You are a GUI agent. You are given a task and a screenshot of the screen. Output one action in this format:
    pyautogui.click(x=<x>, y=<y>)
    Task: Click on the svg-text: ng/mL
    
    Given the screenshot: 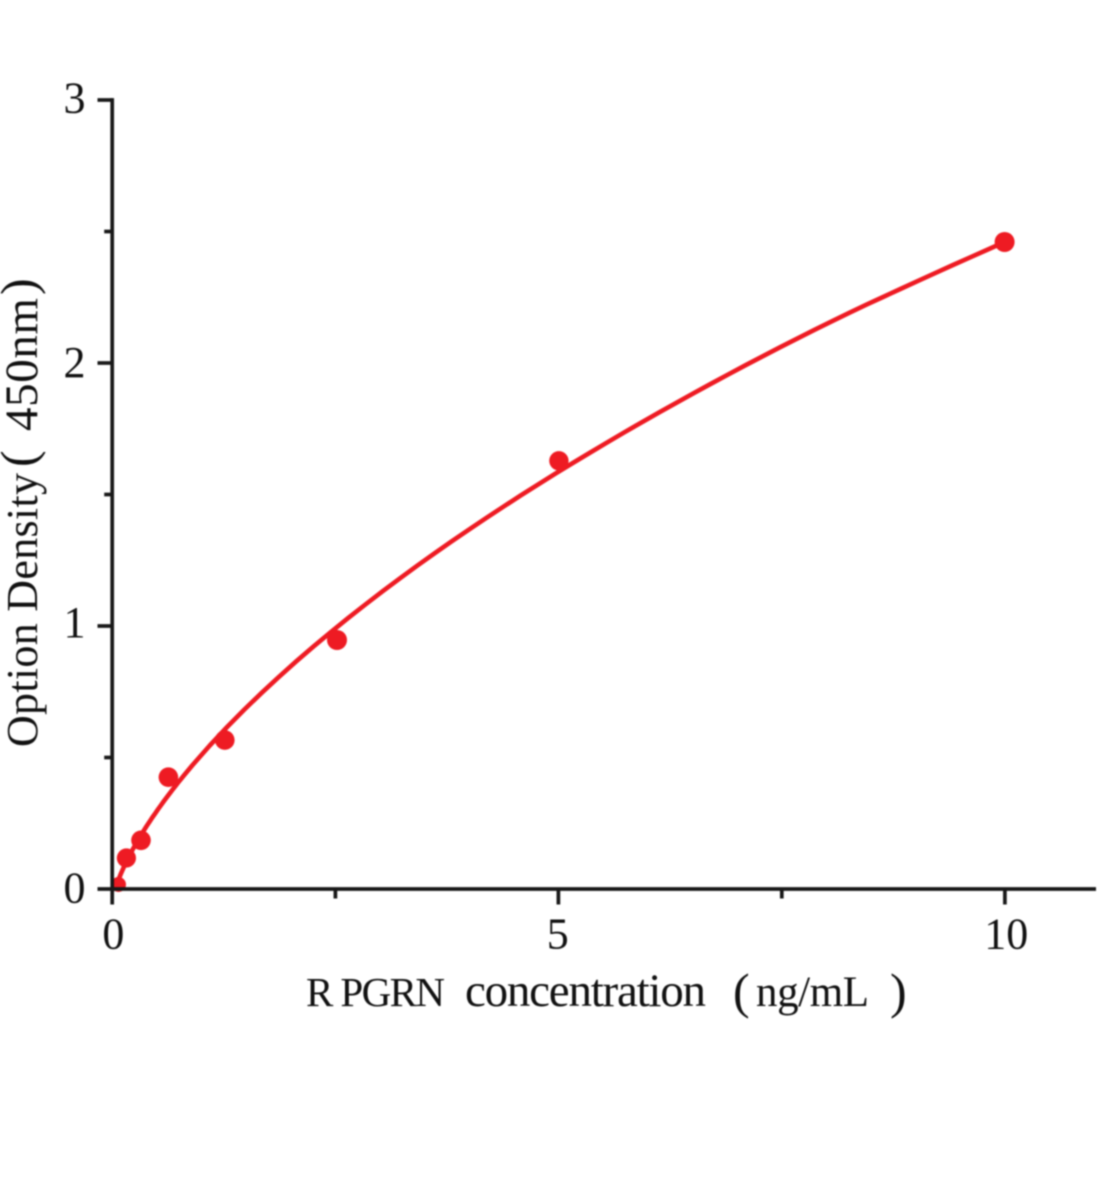 What is the action you would take?
    pyautogui.click(x=812, y=992)
    